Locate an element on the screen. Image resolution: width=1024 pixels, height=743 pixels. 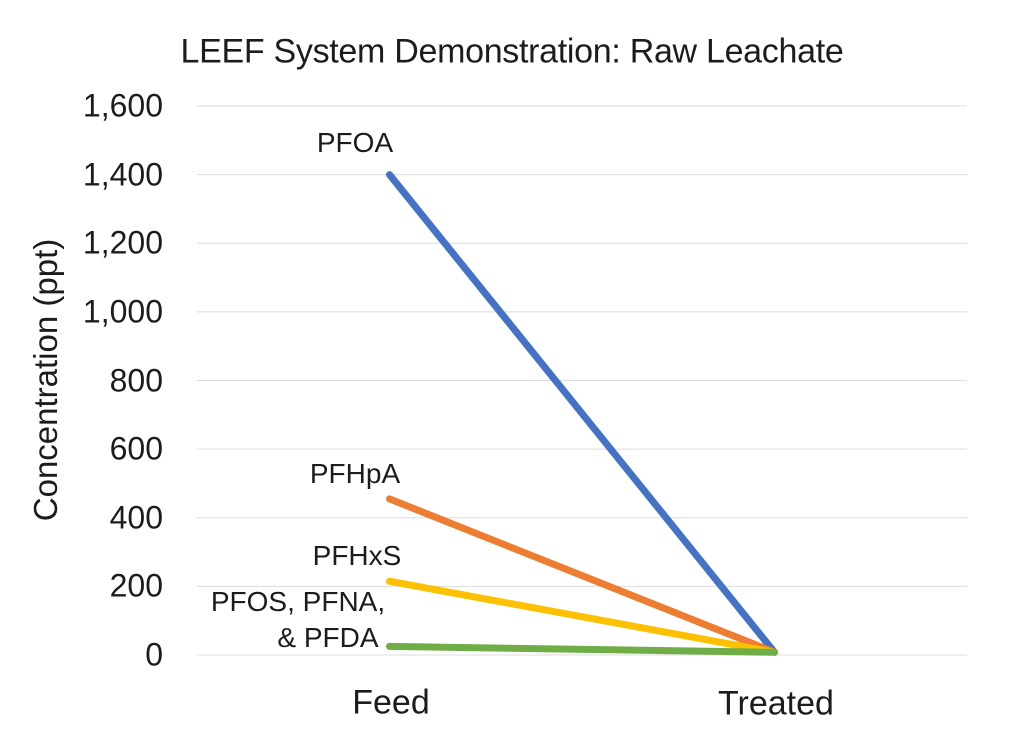
y-tick-label: 200 is located at coordinates (136, 585).